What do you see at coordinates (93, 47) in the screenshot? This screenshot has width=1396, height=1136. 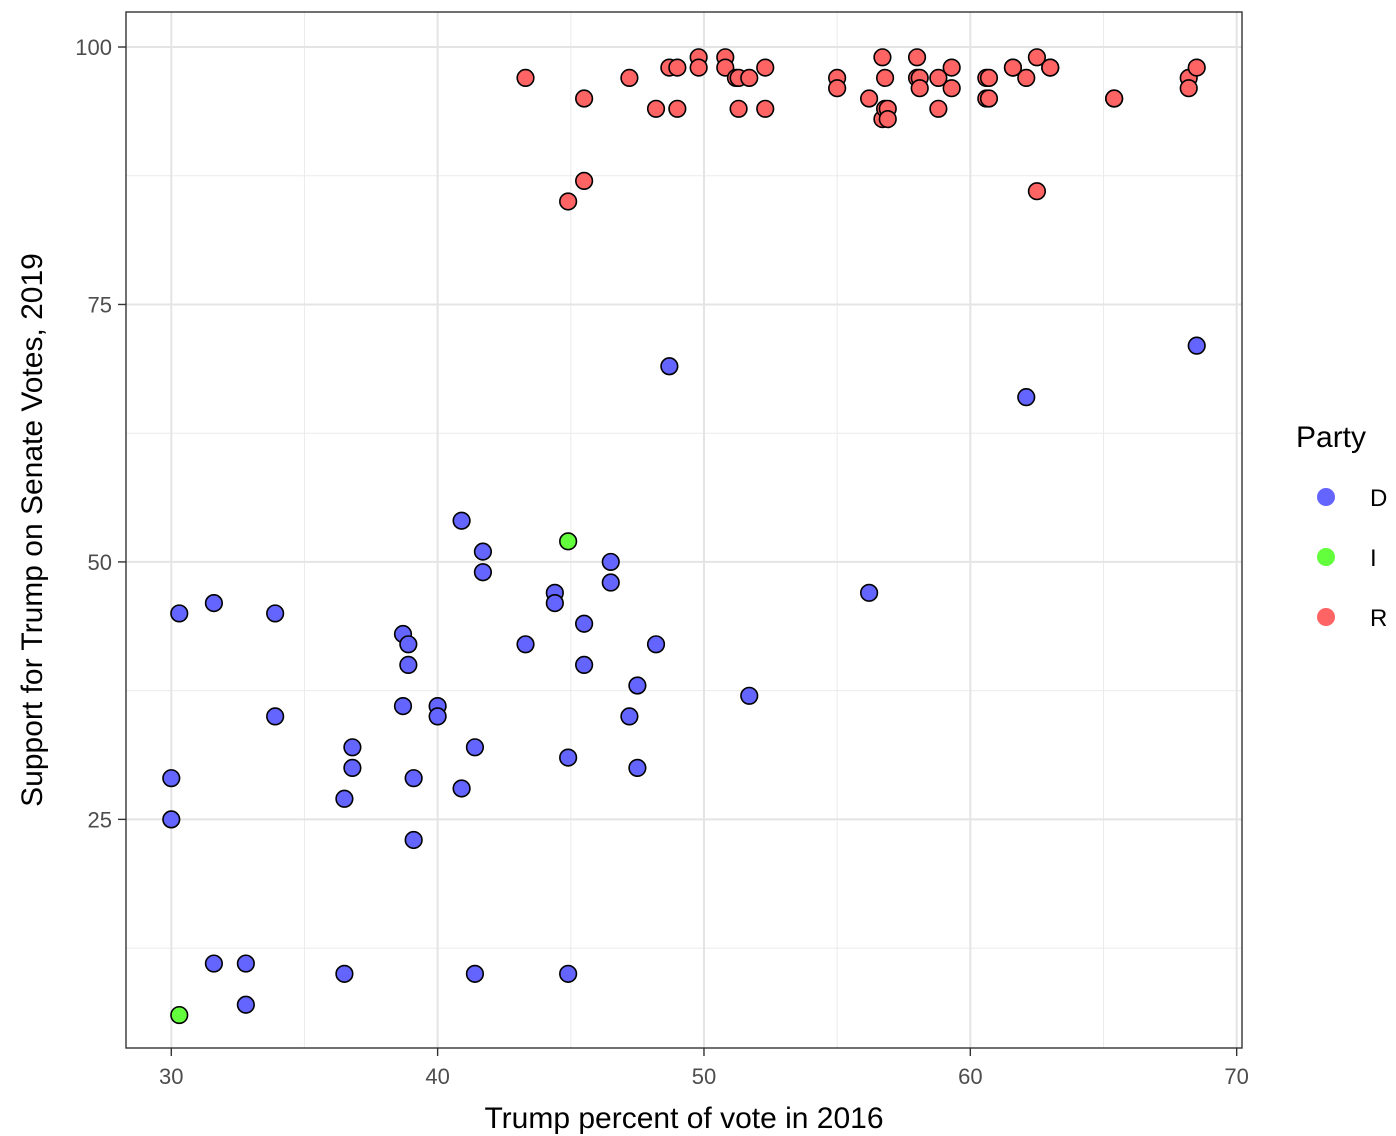 I see `y-tick-label: 100` at bounding box center [93, 47].